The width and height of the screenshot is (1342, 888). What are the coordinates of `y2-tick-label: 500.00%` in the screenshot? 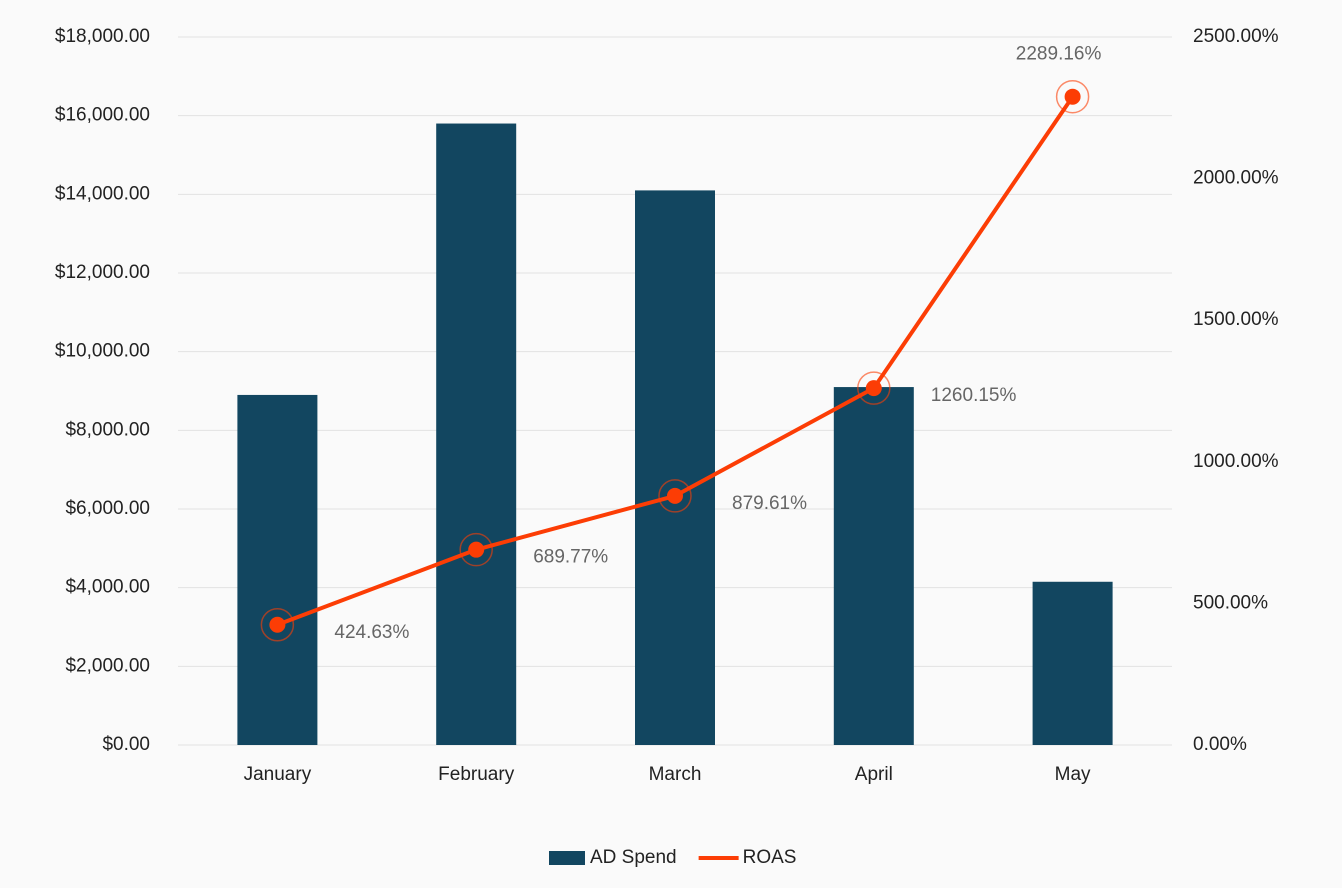 It's located at (1230, 602).